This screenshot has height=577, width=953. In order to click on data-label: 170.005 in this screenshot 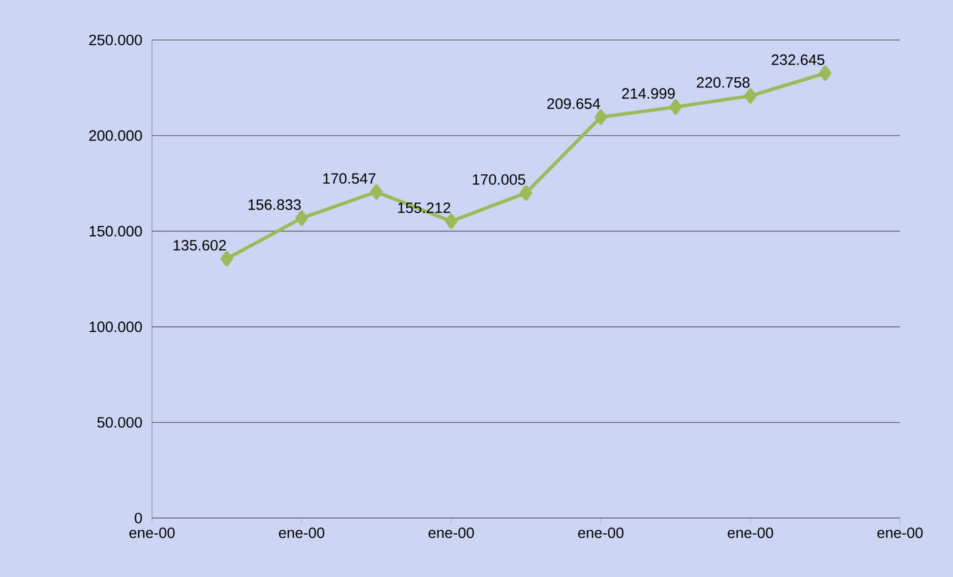, I will do `click(499, 179)`.